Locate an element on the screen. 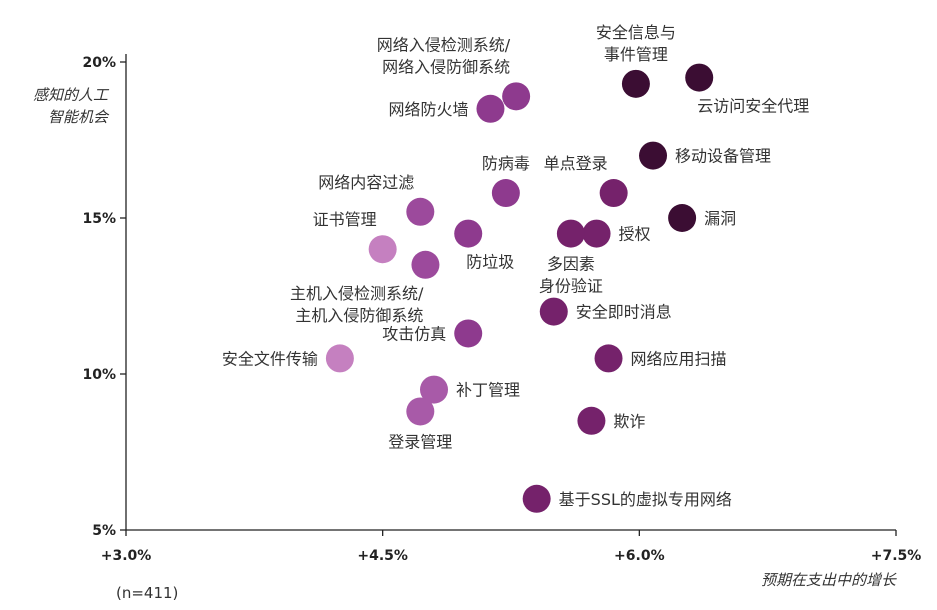 The height and width of the screenshot is (610, 937). y-tick-label: 20% is located at coordinates (99, 63).